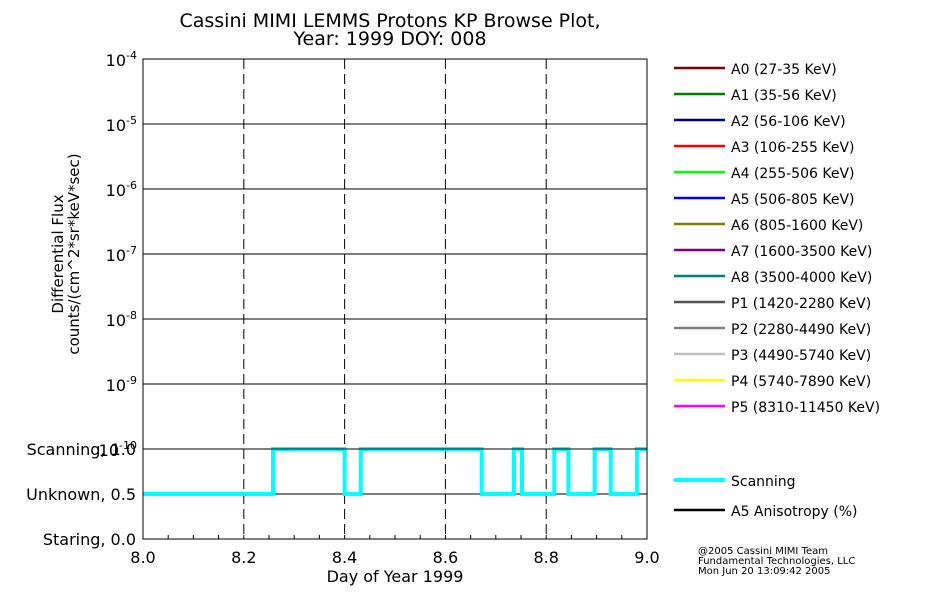 The width and height of the screenshot is (950, 600). I want to click on y-tick-label: 10⁻⁹, so click(121, 384).